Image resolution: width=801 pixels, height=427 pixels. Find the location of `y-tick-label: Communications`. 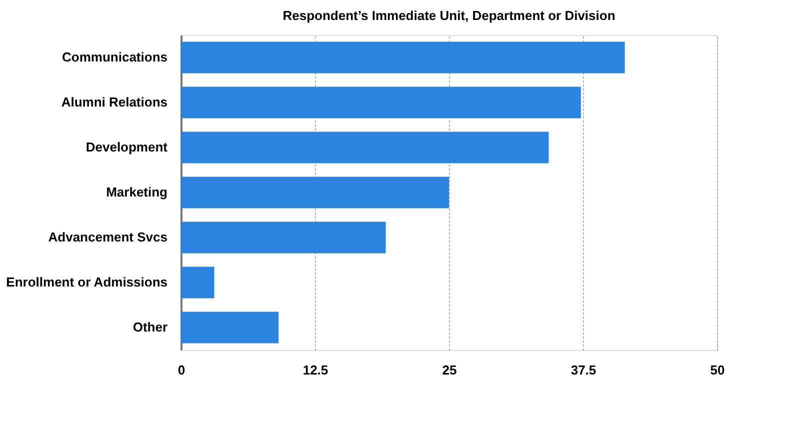

y-tick-label: Communications is located at coordinates (115, 57).